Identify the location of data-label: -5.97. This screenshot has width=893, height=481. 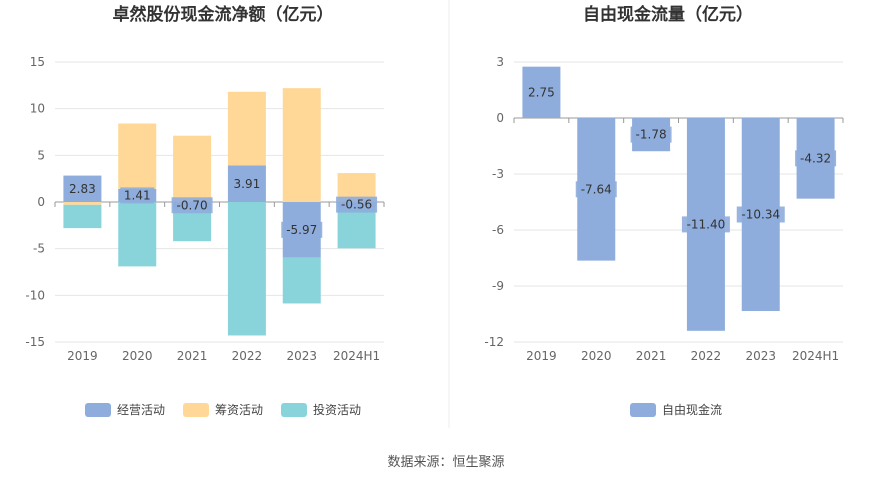
(301, 230).